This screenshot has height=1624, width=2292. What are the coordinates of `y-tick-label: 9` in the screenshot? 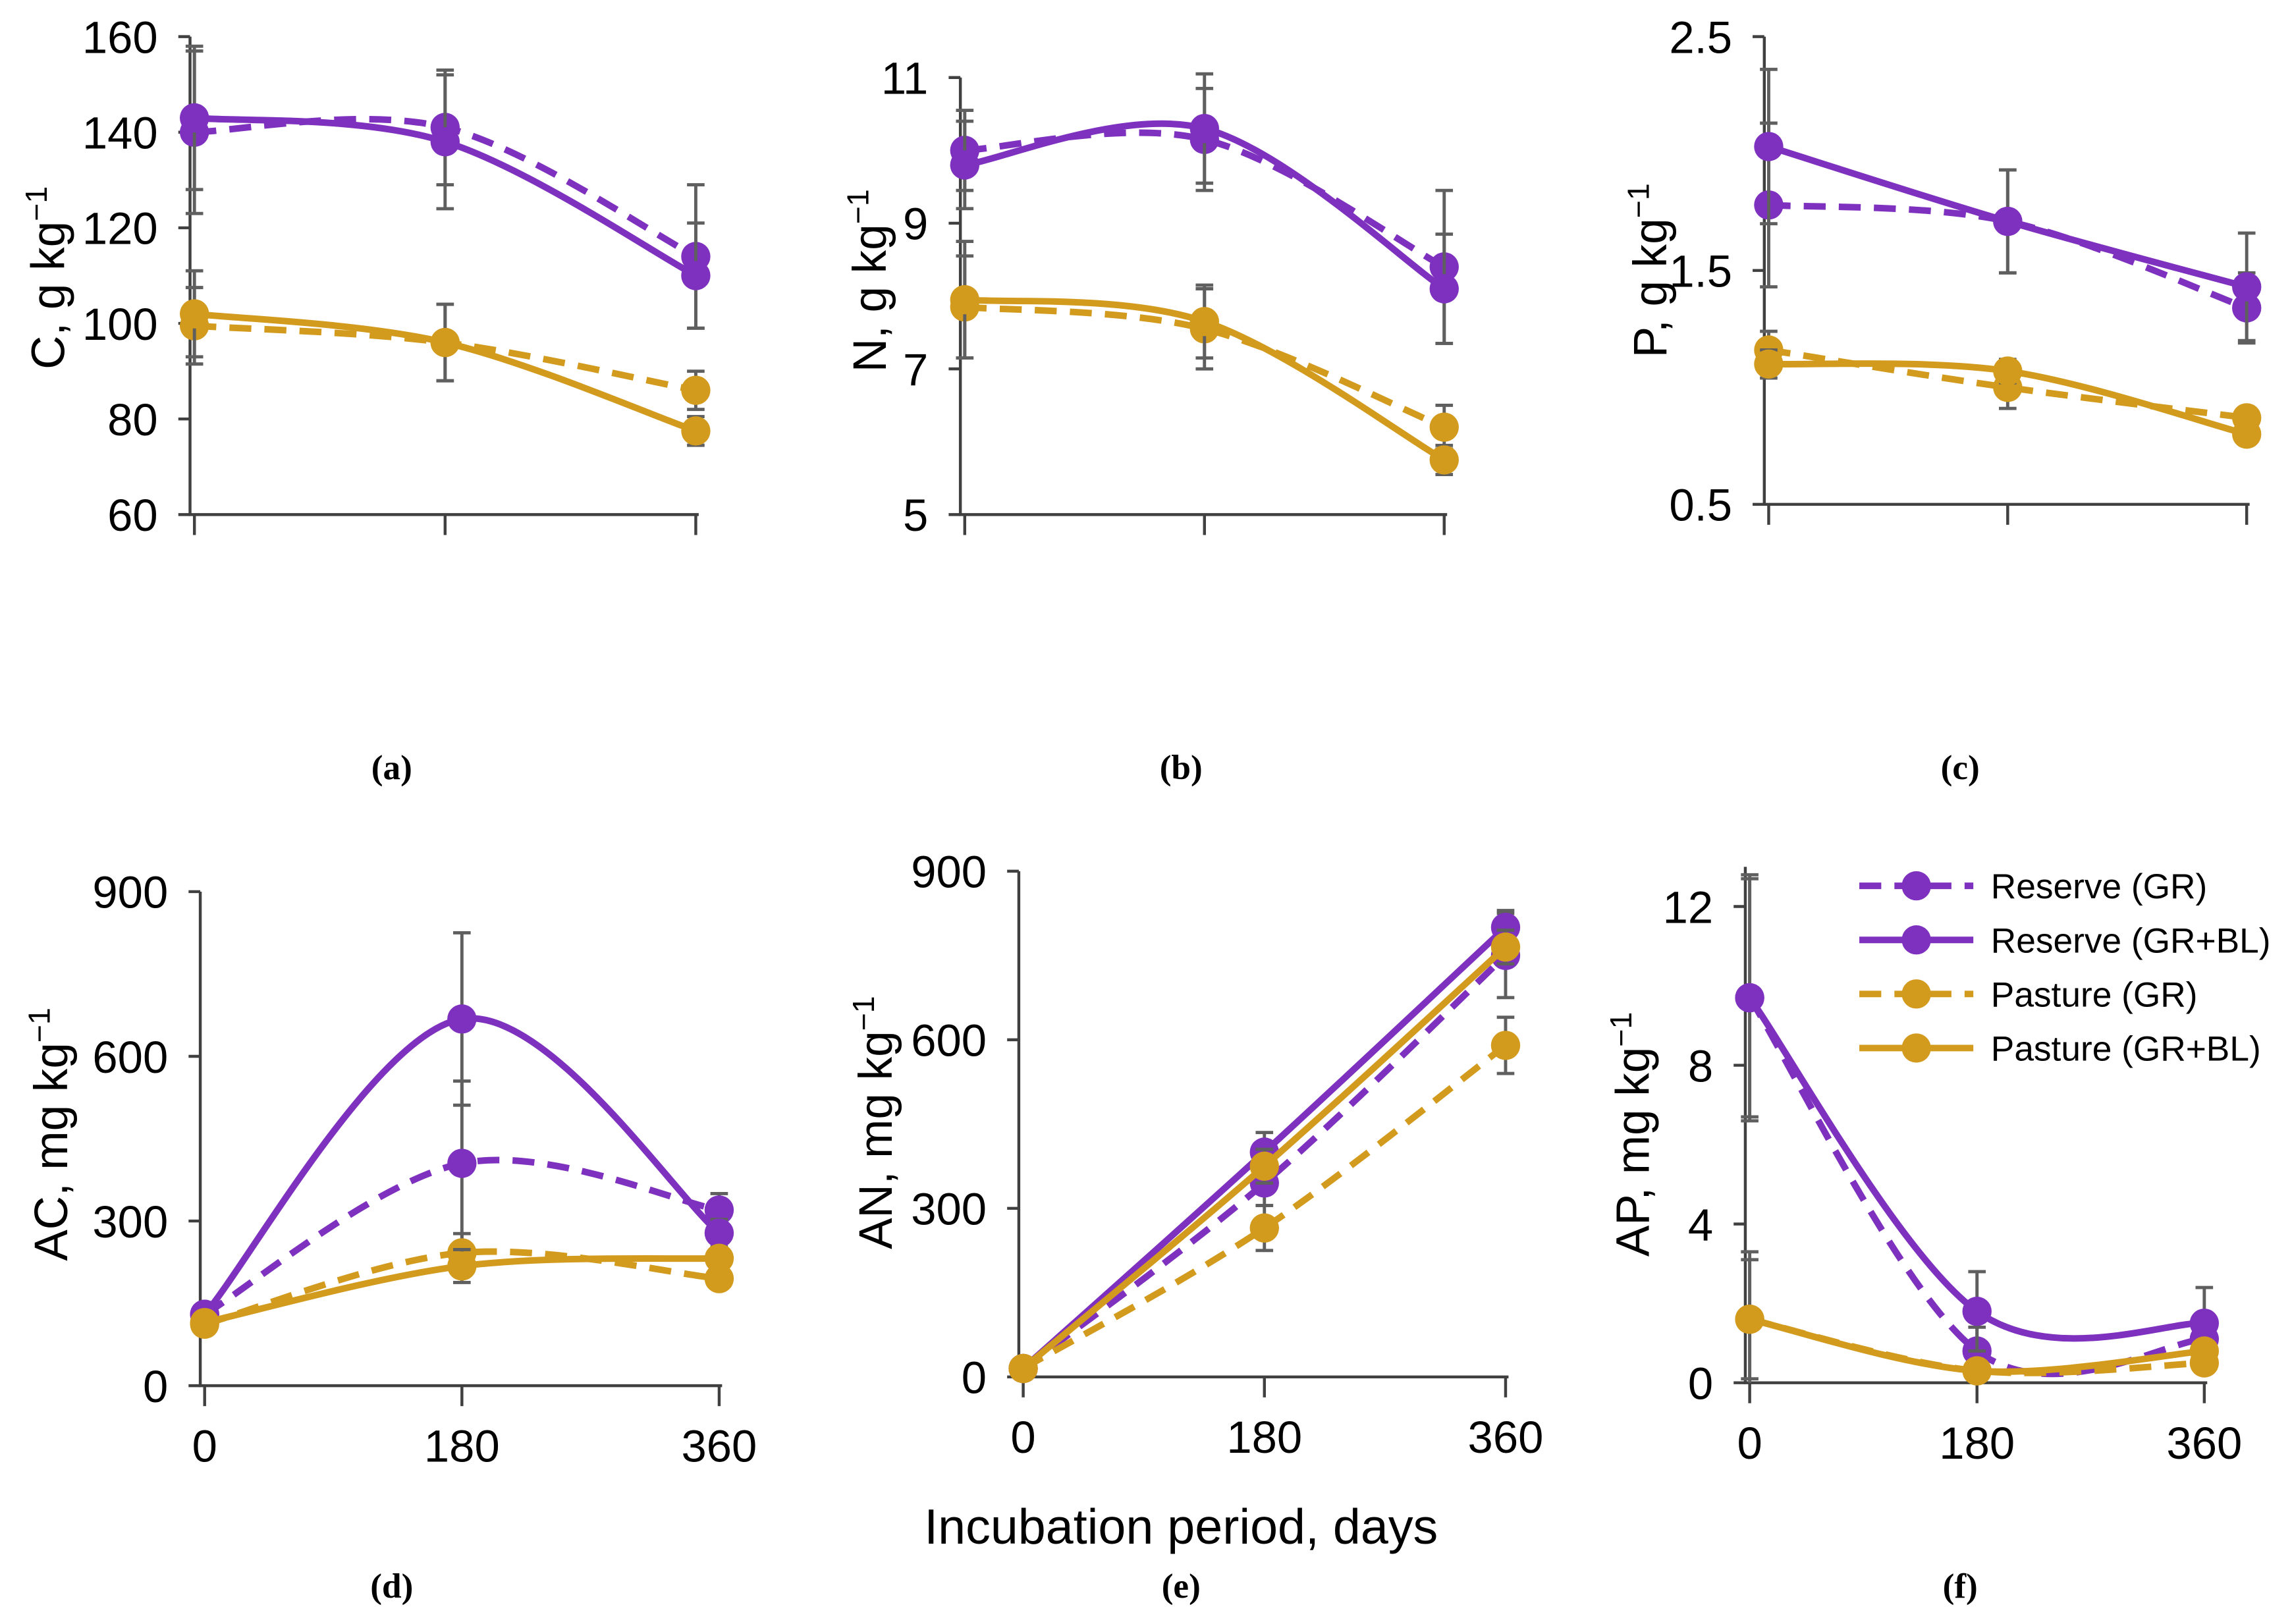 It's located at (915, 224).